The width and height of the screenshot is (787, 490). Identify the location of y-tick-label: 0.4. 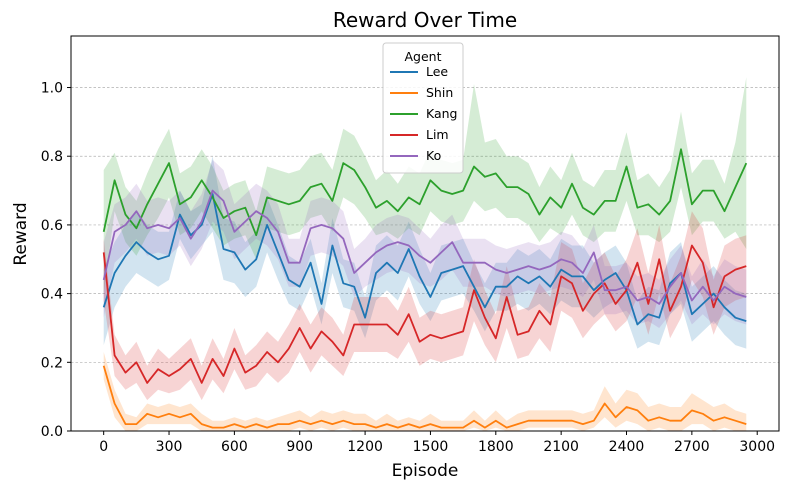
(52, 295).